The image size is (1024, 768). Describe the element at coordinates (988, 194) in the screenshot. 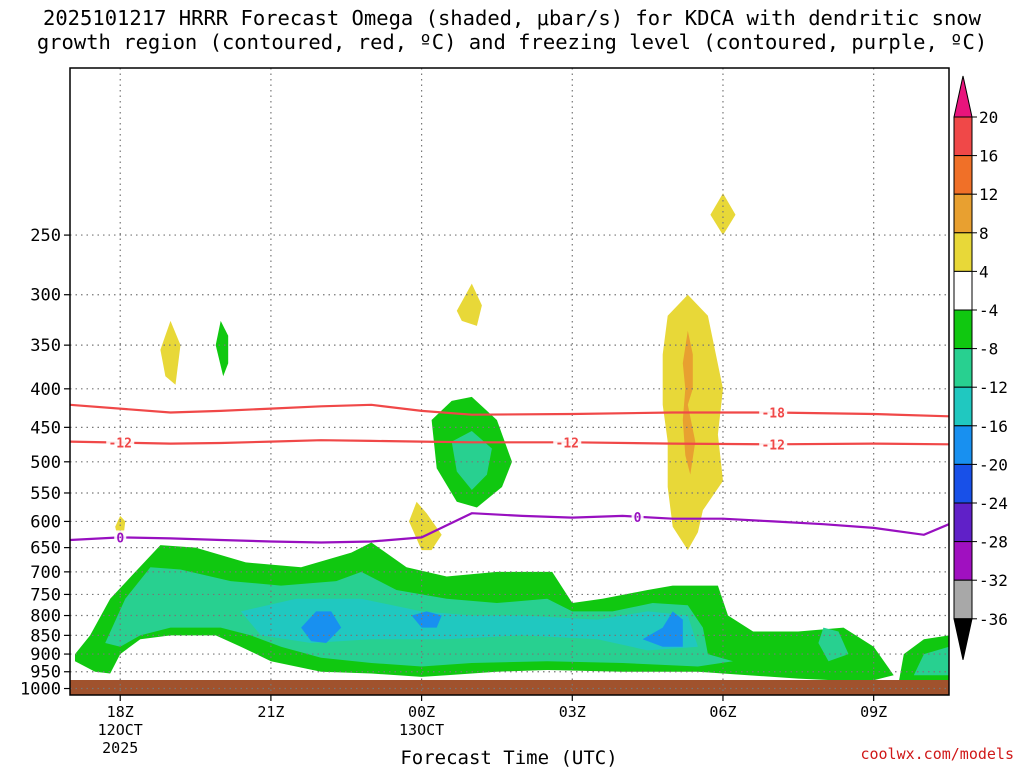

I see `colorbar-label-12: 12` at that location.